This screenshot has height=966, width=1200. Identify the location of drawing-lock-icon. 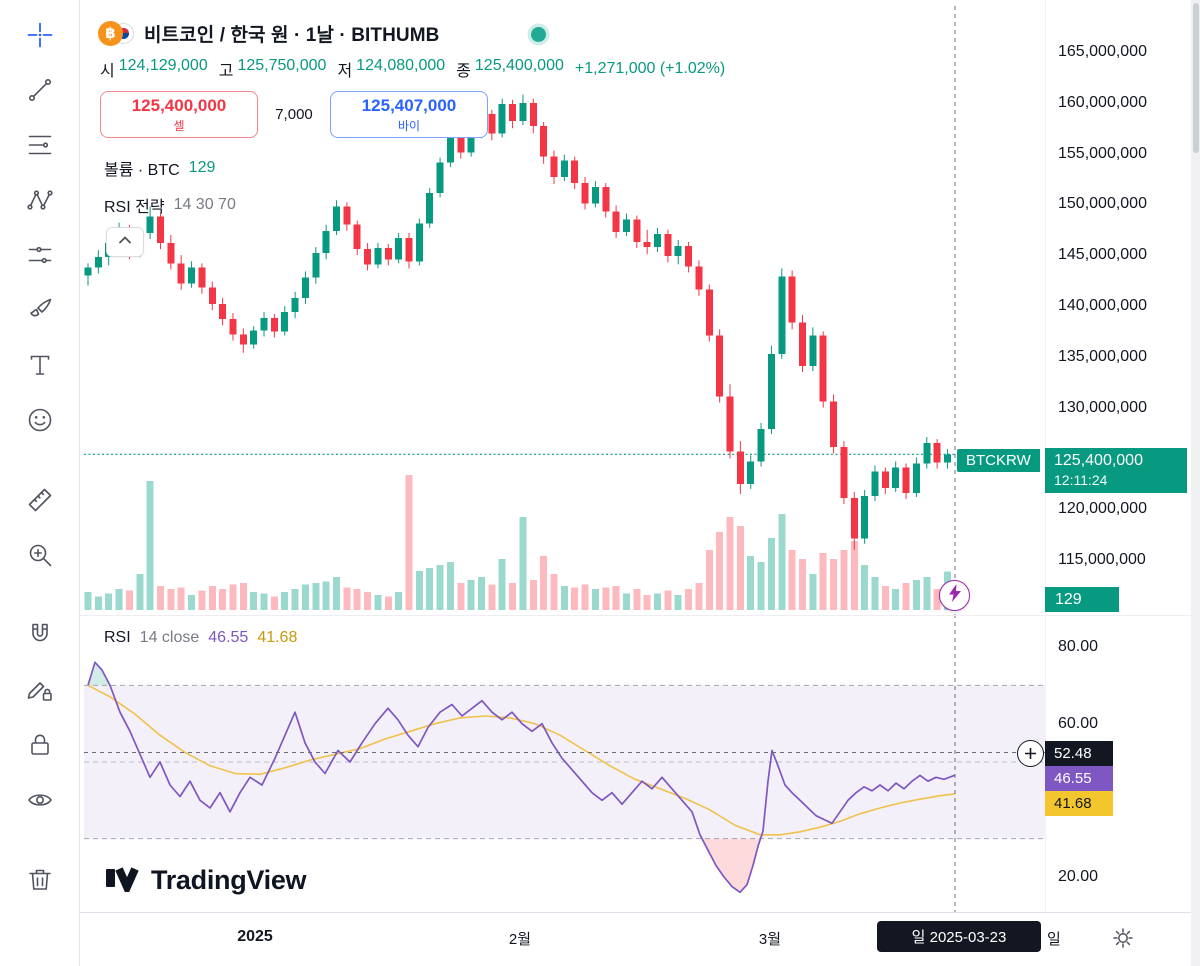
(40, 692).